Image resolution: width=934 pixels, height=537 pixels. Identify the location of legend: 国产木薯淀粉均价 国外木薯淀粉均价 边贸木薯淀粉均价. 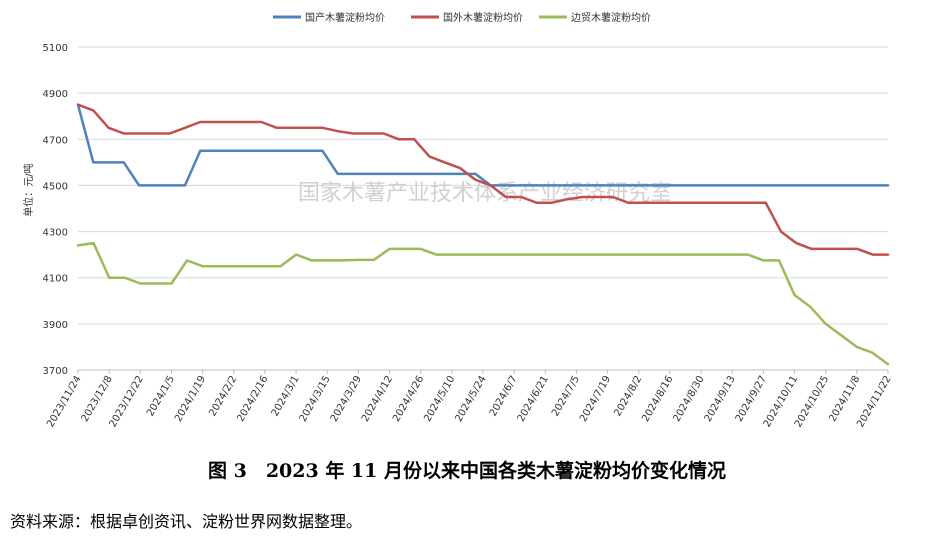
(462, 17).